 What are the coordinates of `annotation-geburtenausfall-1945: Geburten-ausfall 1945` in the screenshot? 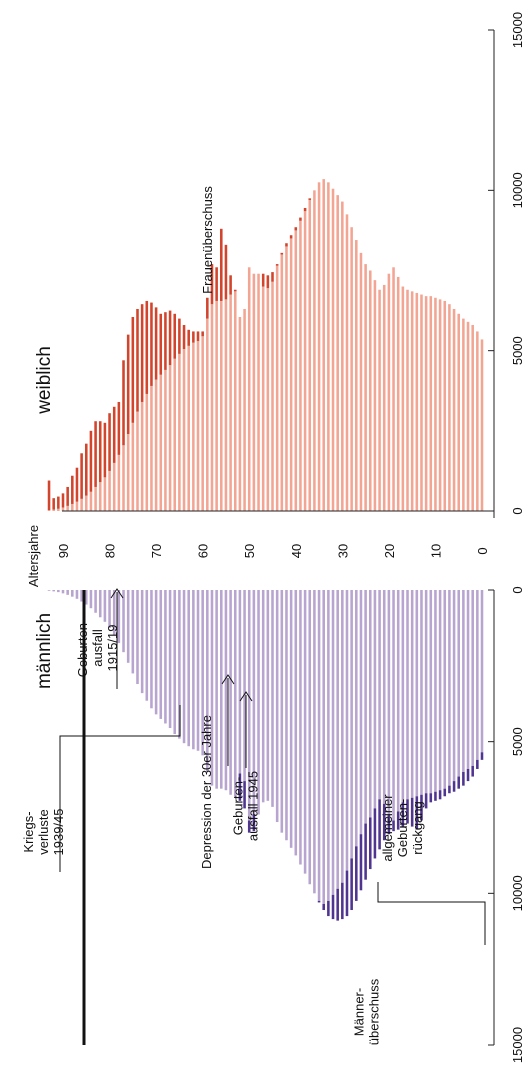 It's located at (246, 806).